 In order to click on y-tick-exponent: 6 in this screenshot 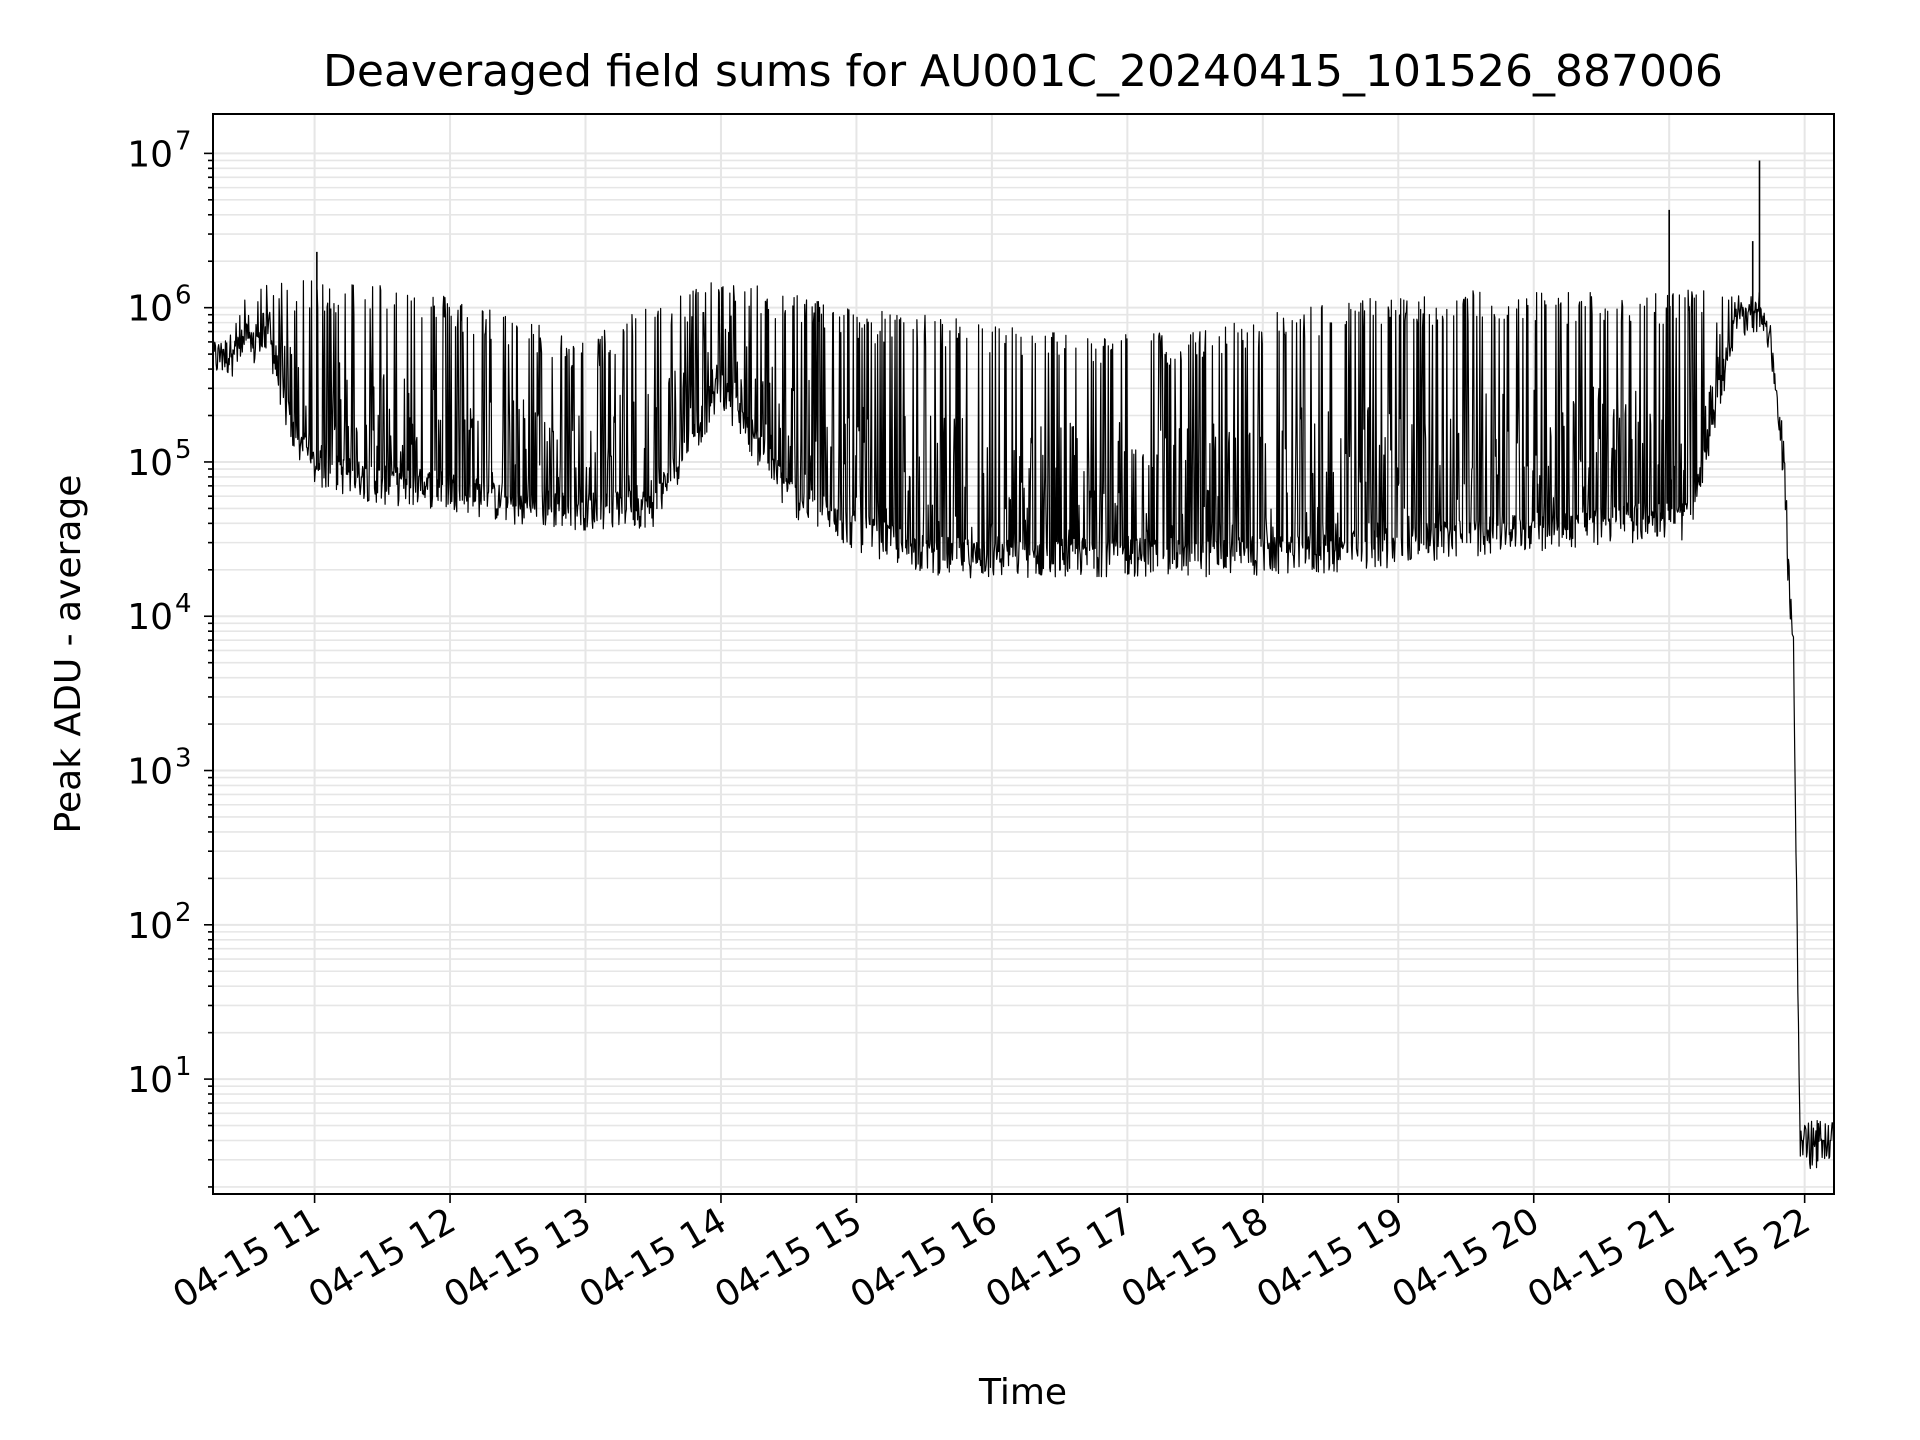, I will do `click(183, 296)`.